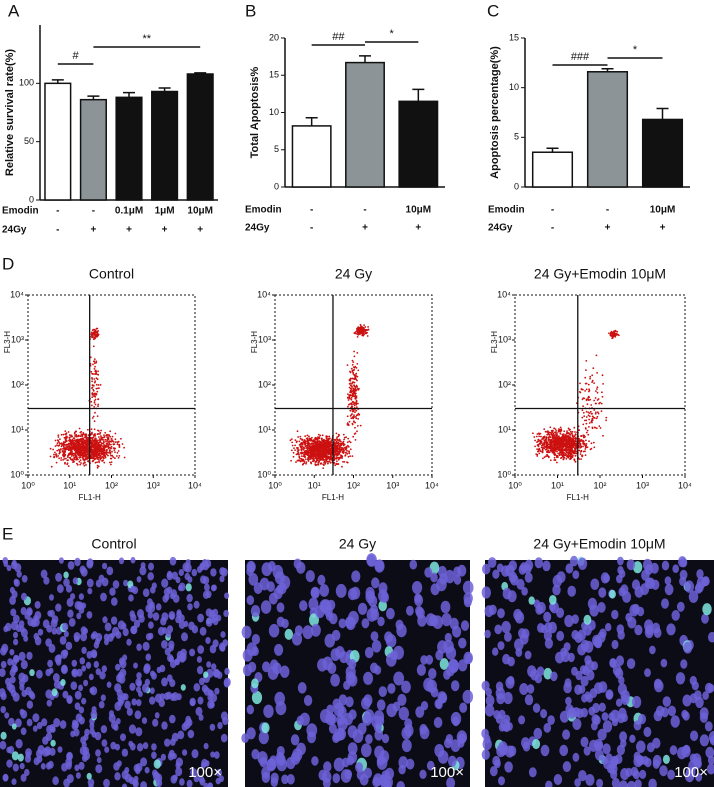 The height and width of the screenshot is (787, 714). I want to click on panel-label: C, so click(493, 10).